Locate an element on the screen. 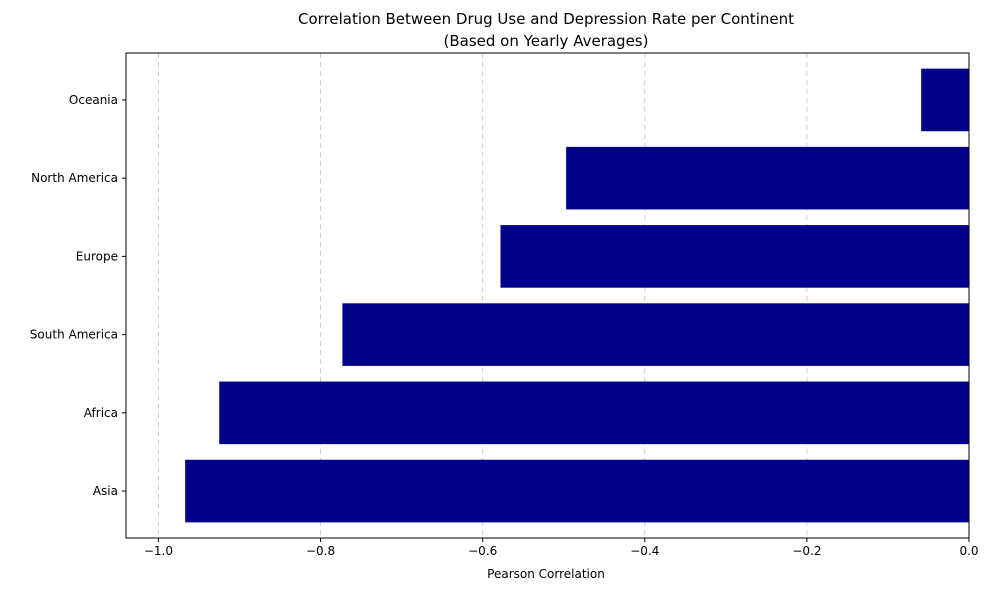  y-tick-label: North America is located at coordinates (74, 178).